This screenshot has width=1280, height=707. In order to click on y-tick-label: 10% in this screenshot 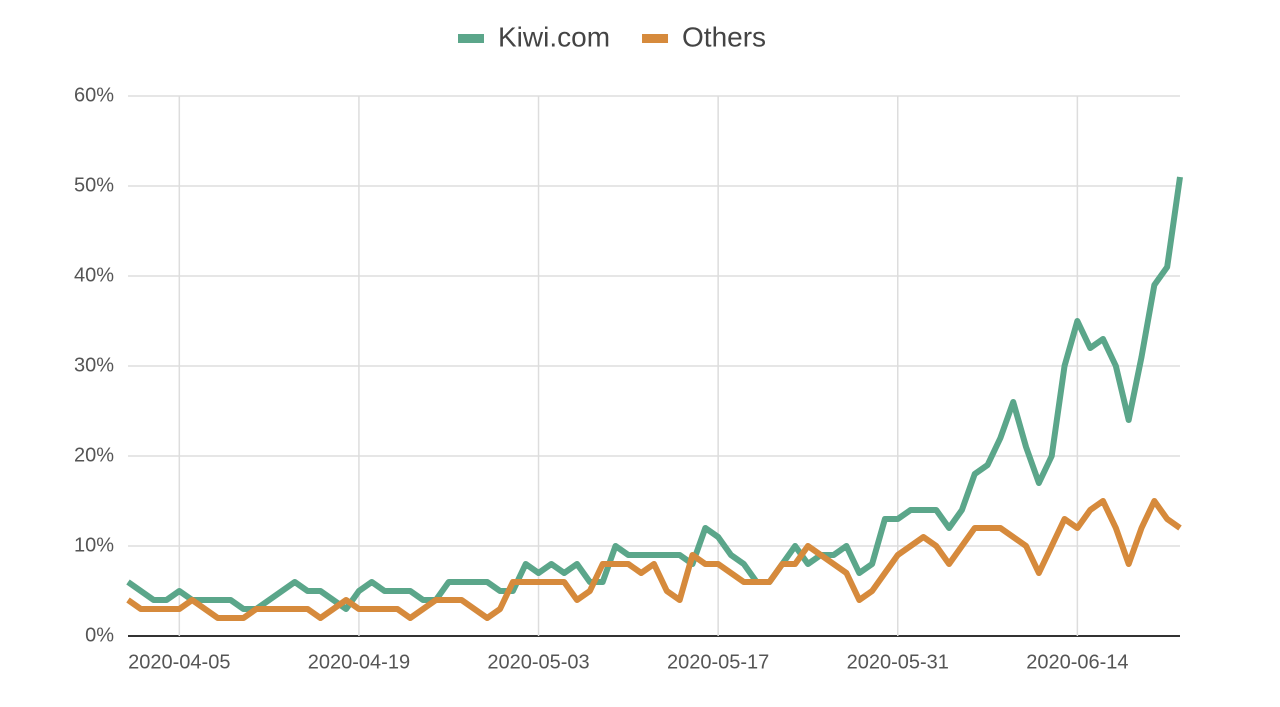, I will do `click(94, 545)`.